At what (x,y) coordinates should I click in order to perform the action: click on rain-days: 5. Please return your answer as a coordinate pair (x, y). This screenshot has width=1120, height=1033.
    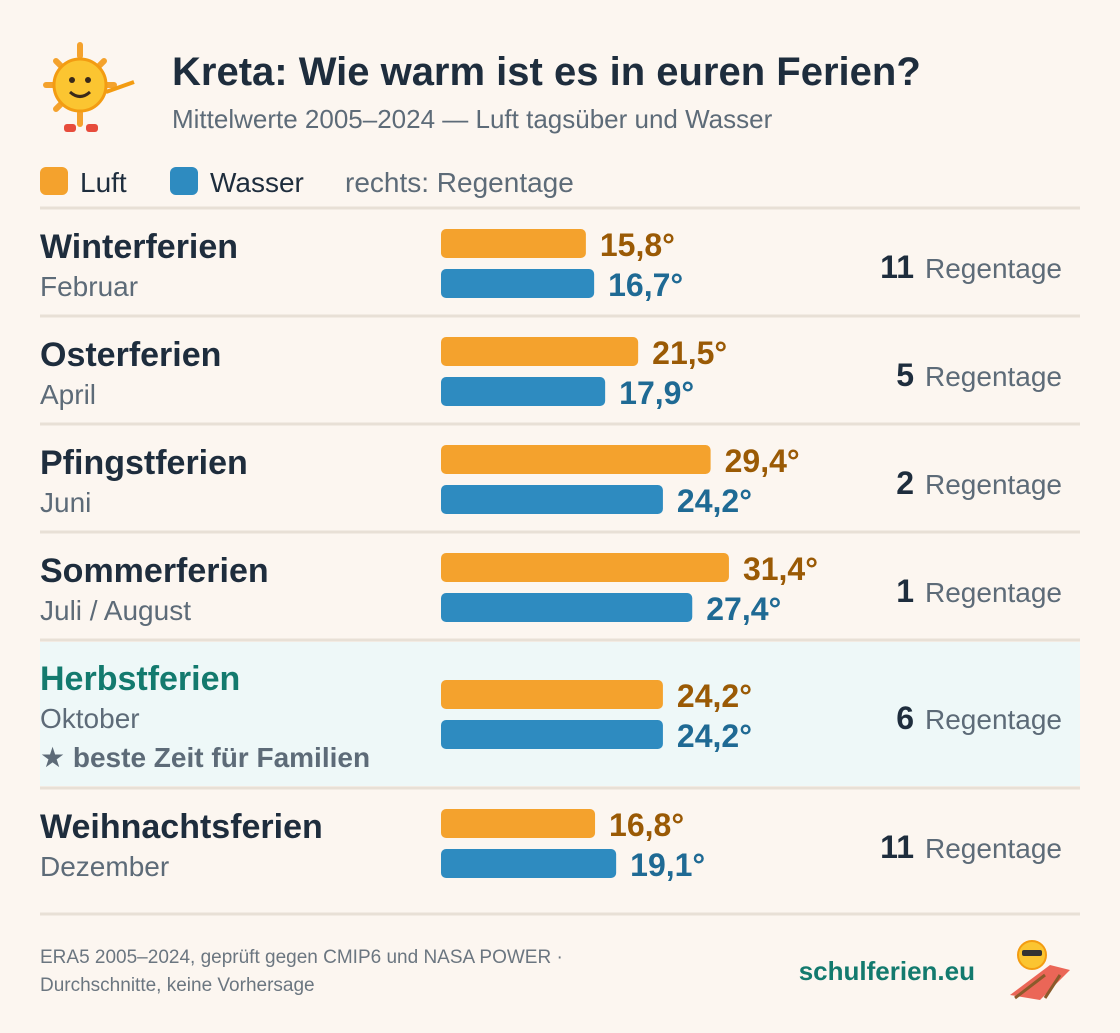
    Looking at the image, I should click on (905, 375).